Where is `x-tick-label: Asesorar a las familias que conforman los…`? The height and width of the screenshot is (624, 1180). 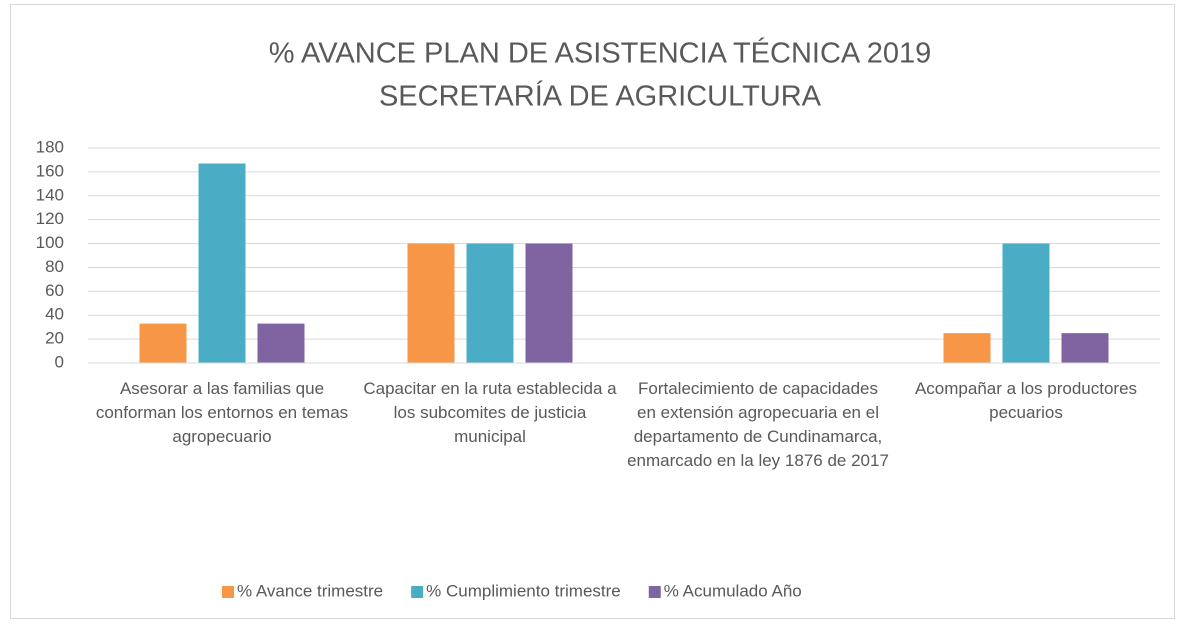
x-tick-label: Asesorar a las familias que conforman los… is located at coordinates (222, 412).